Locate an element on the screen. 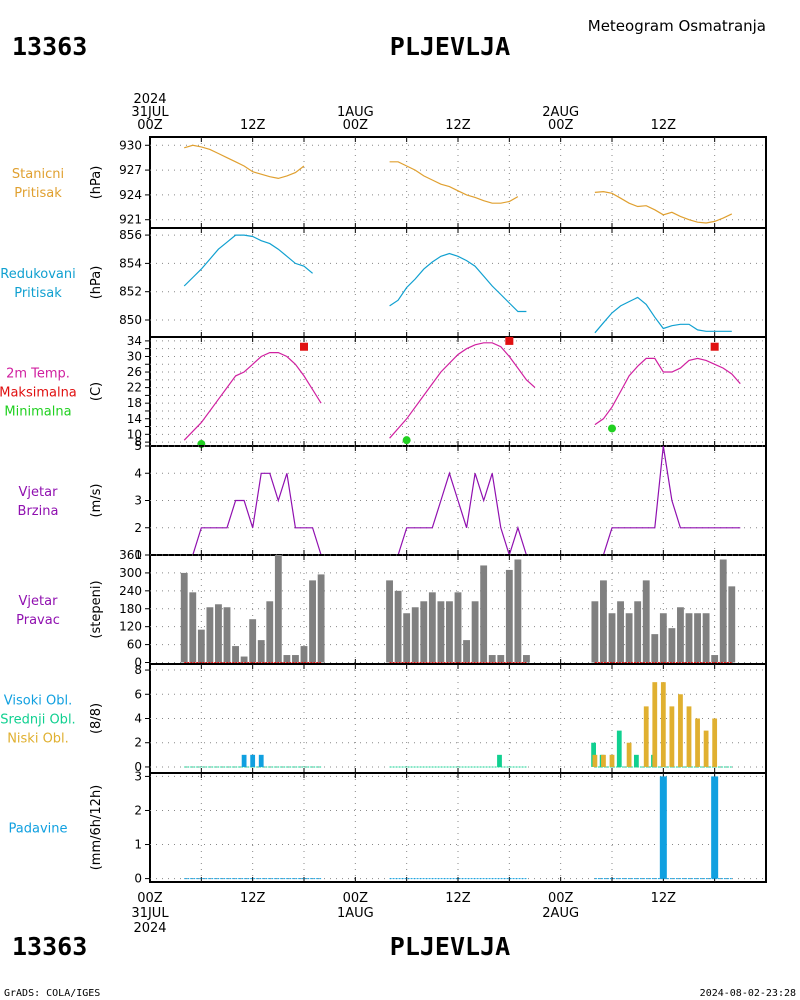 Image resolution: width=800 pixels, height=1000 pixels. top-time-label: 31JUL is located at coordinates (150, 112).